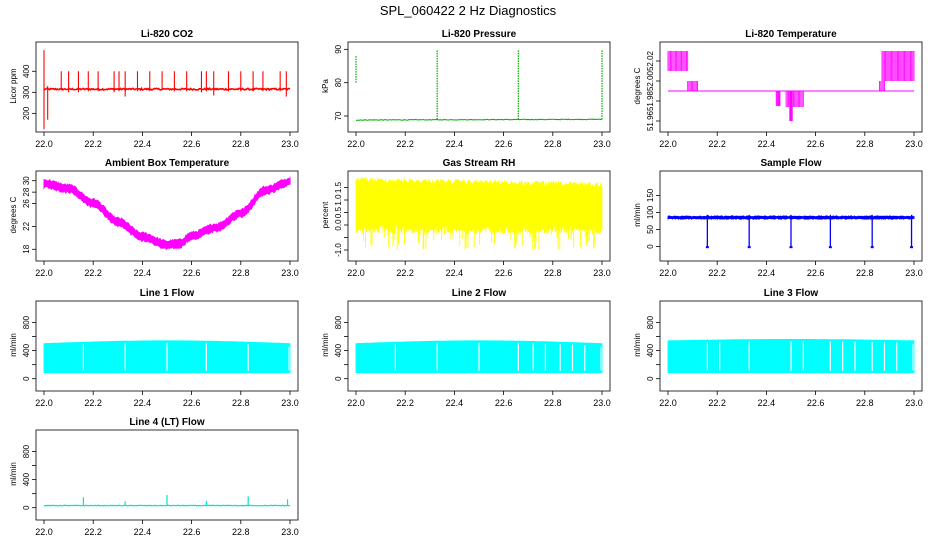  I want to click on y-axis-label: Licor ppm, so click(13, 85).